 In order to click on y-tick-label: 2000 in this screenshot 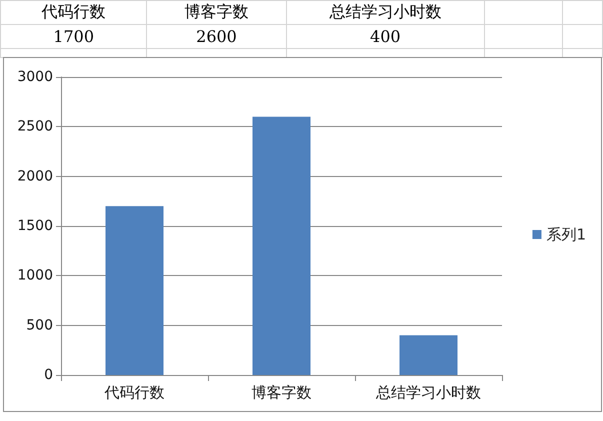, I will do `click(35, 176)`.